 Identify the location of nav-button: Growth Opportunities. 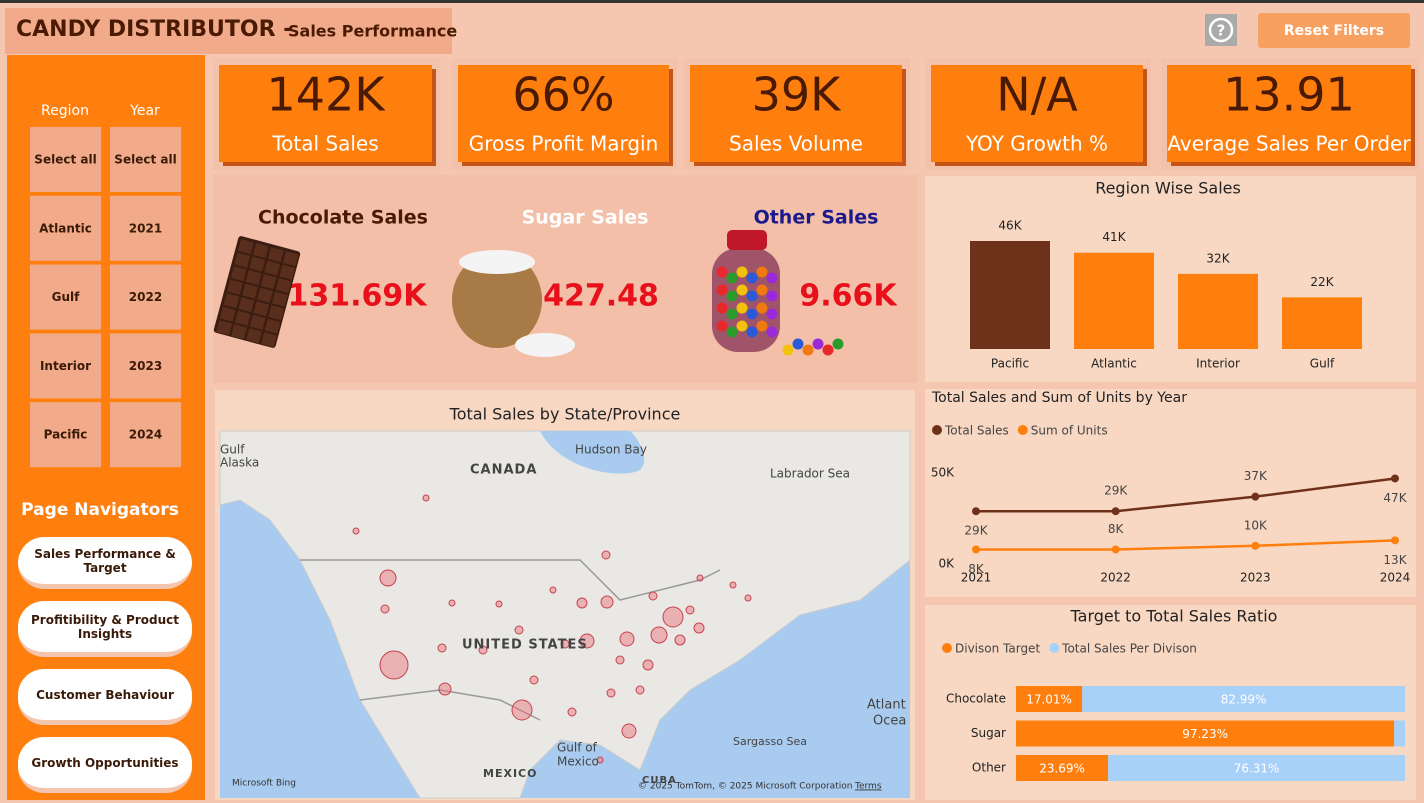
(105, 765).